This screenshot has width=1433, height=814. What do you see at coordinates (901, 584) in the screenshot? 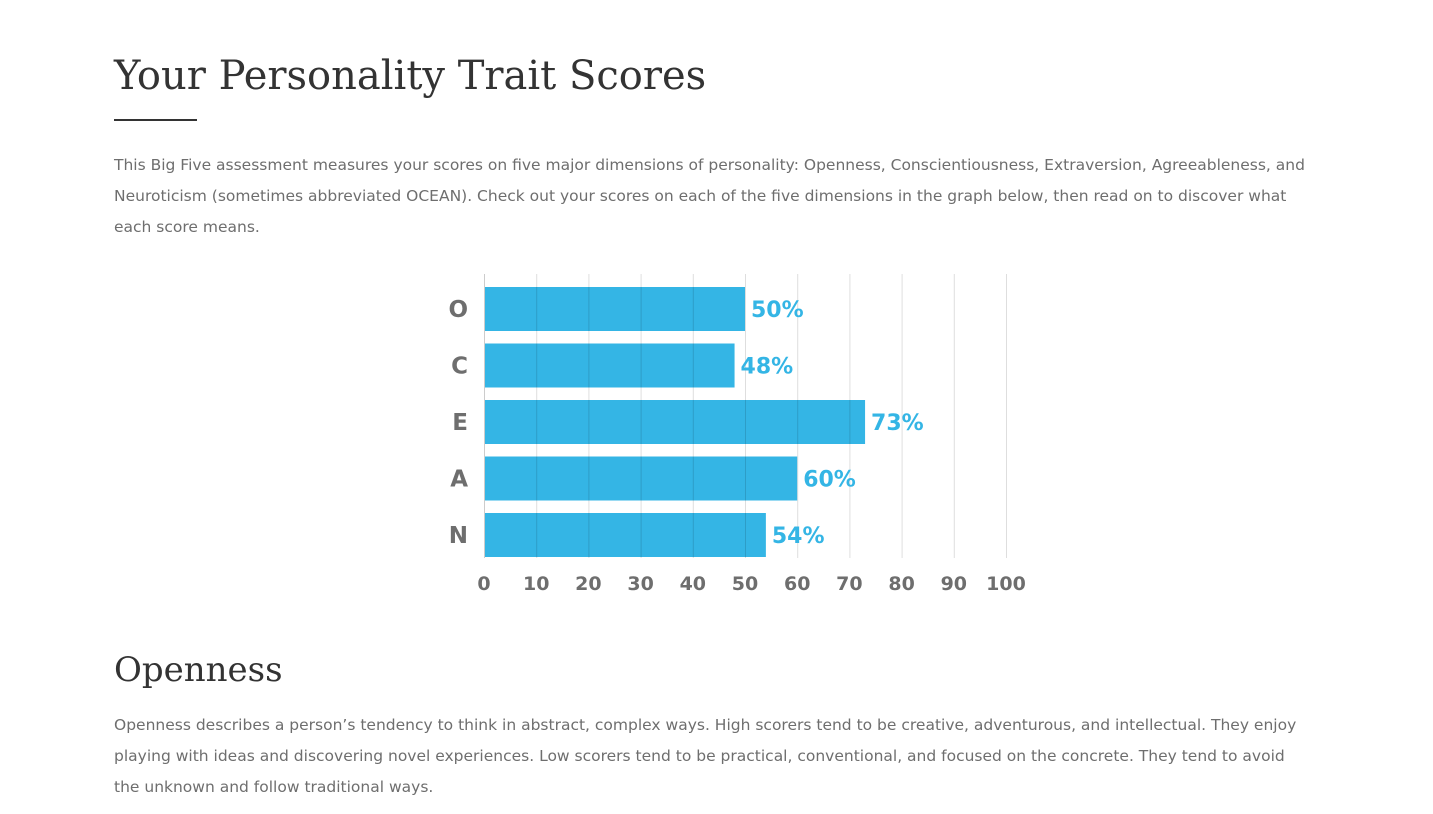
I see `x-tick-label-80: 80` at bounding box center [901, 584].